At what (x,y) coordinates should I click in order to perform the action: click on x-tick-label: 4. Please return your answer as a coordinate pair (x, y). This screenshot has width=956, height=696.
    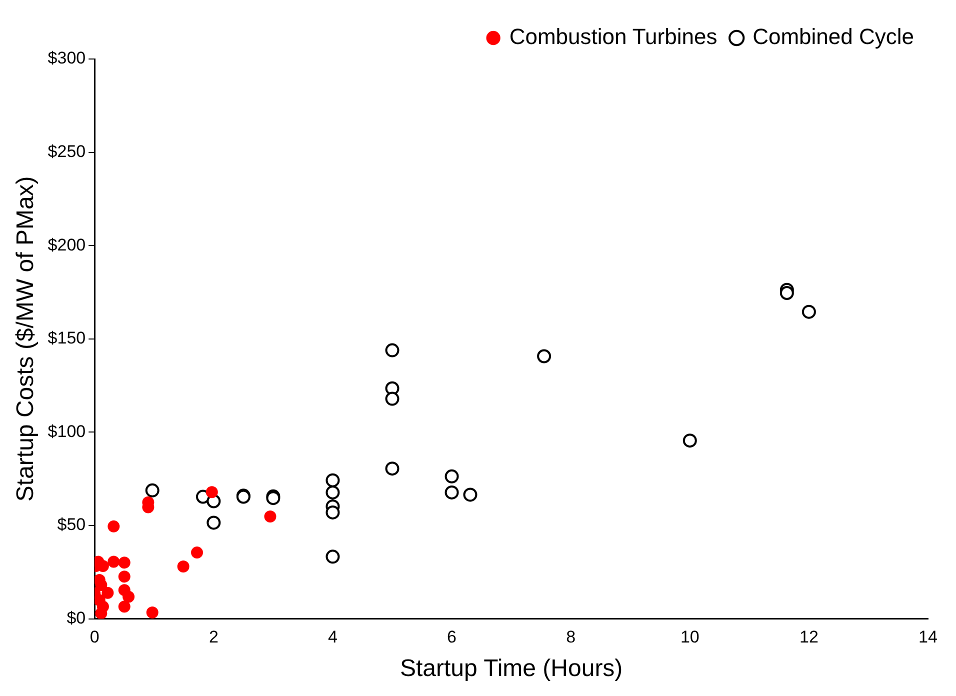
    Looking at the image, I should click on (333, 637).